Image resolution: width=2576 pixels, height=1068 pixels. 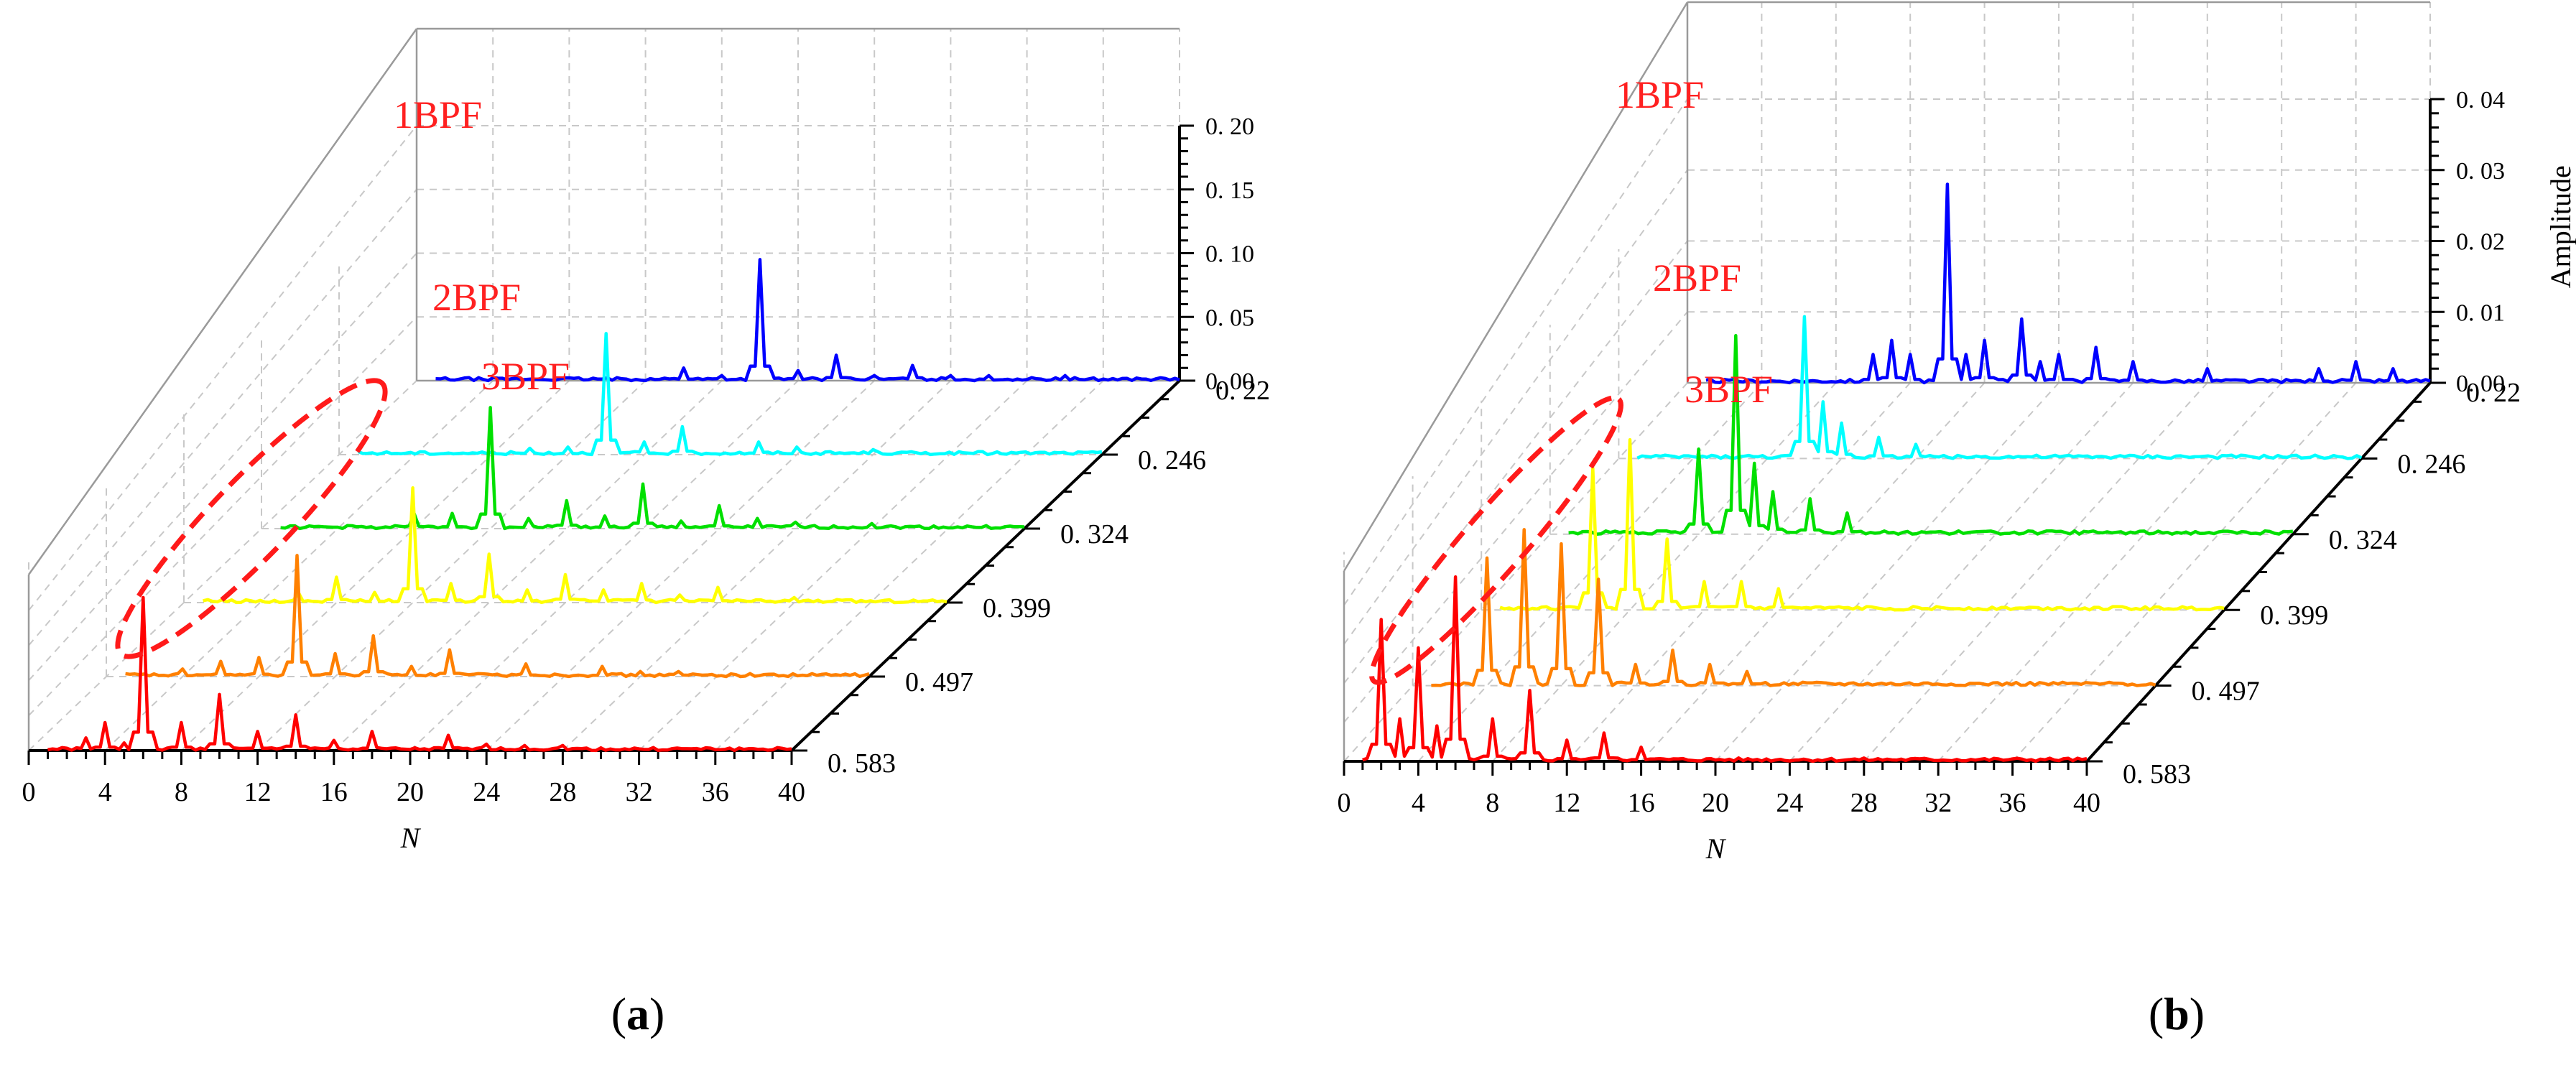 What do you see at coordinates (1716, 848) in the screenshot?
I see `x-axis-label: N` at bounding box center [1716, 848].